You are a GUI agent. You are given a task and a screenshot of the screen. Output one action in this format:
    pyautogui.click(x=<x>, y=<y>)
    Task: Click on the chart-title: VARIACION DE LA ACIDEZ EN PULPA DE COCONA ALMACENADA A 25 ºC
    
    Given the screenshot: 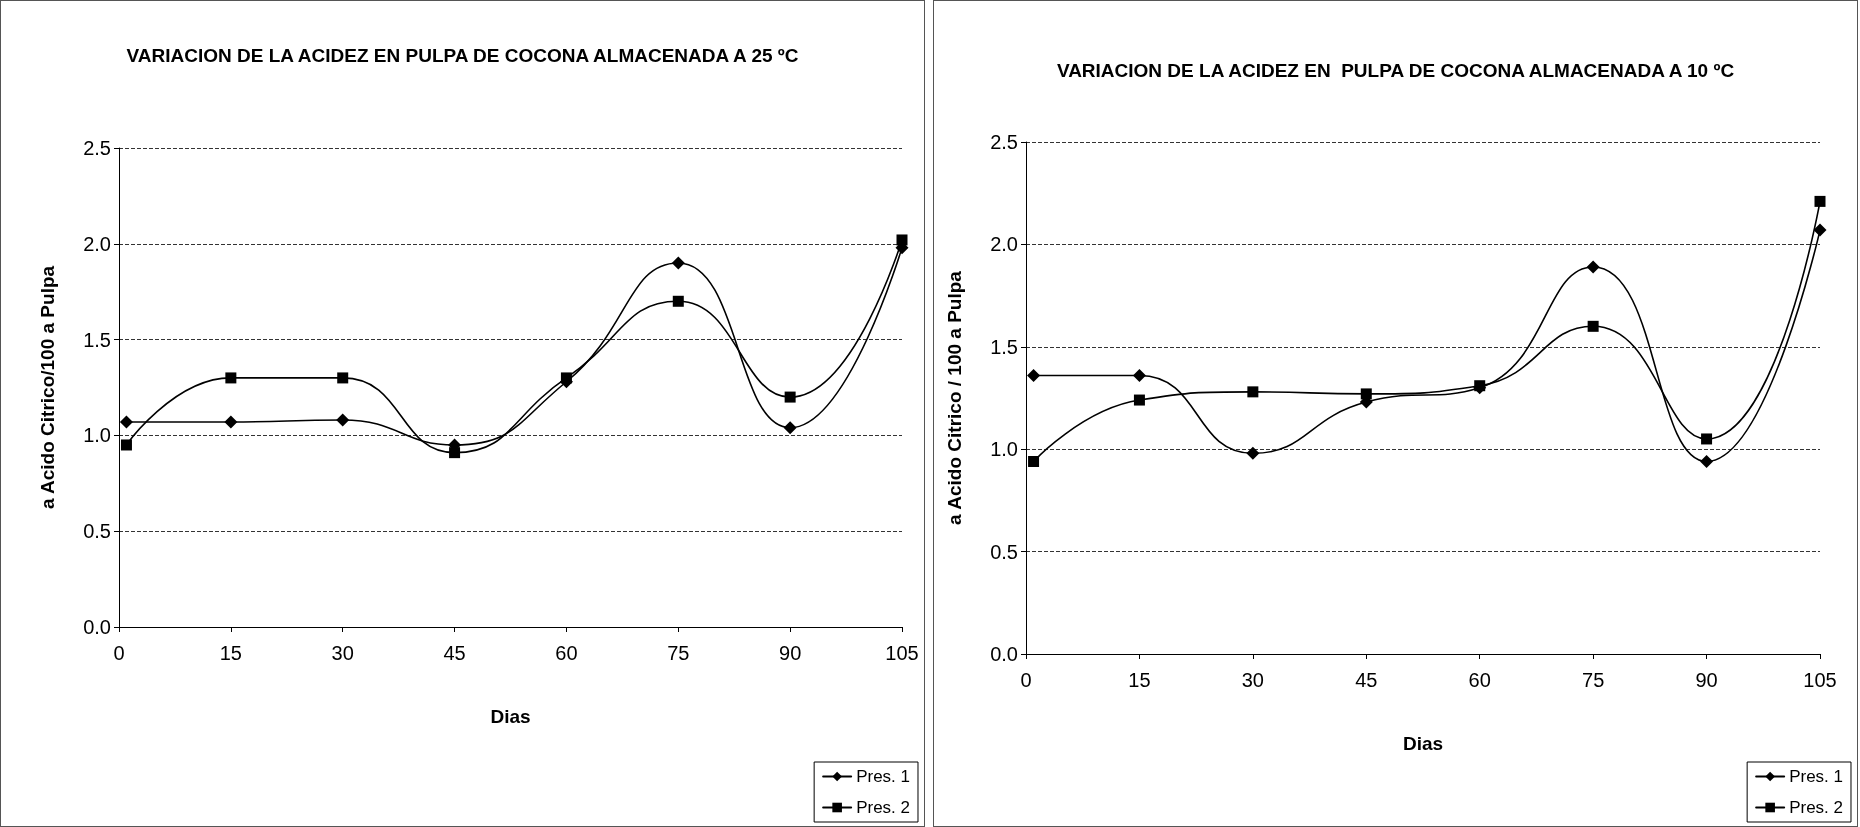 What is the action you would take?
    pyautogui.click(x=462, y=55)
    